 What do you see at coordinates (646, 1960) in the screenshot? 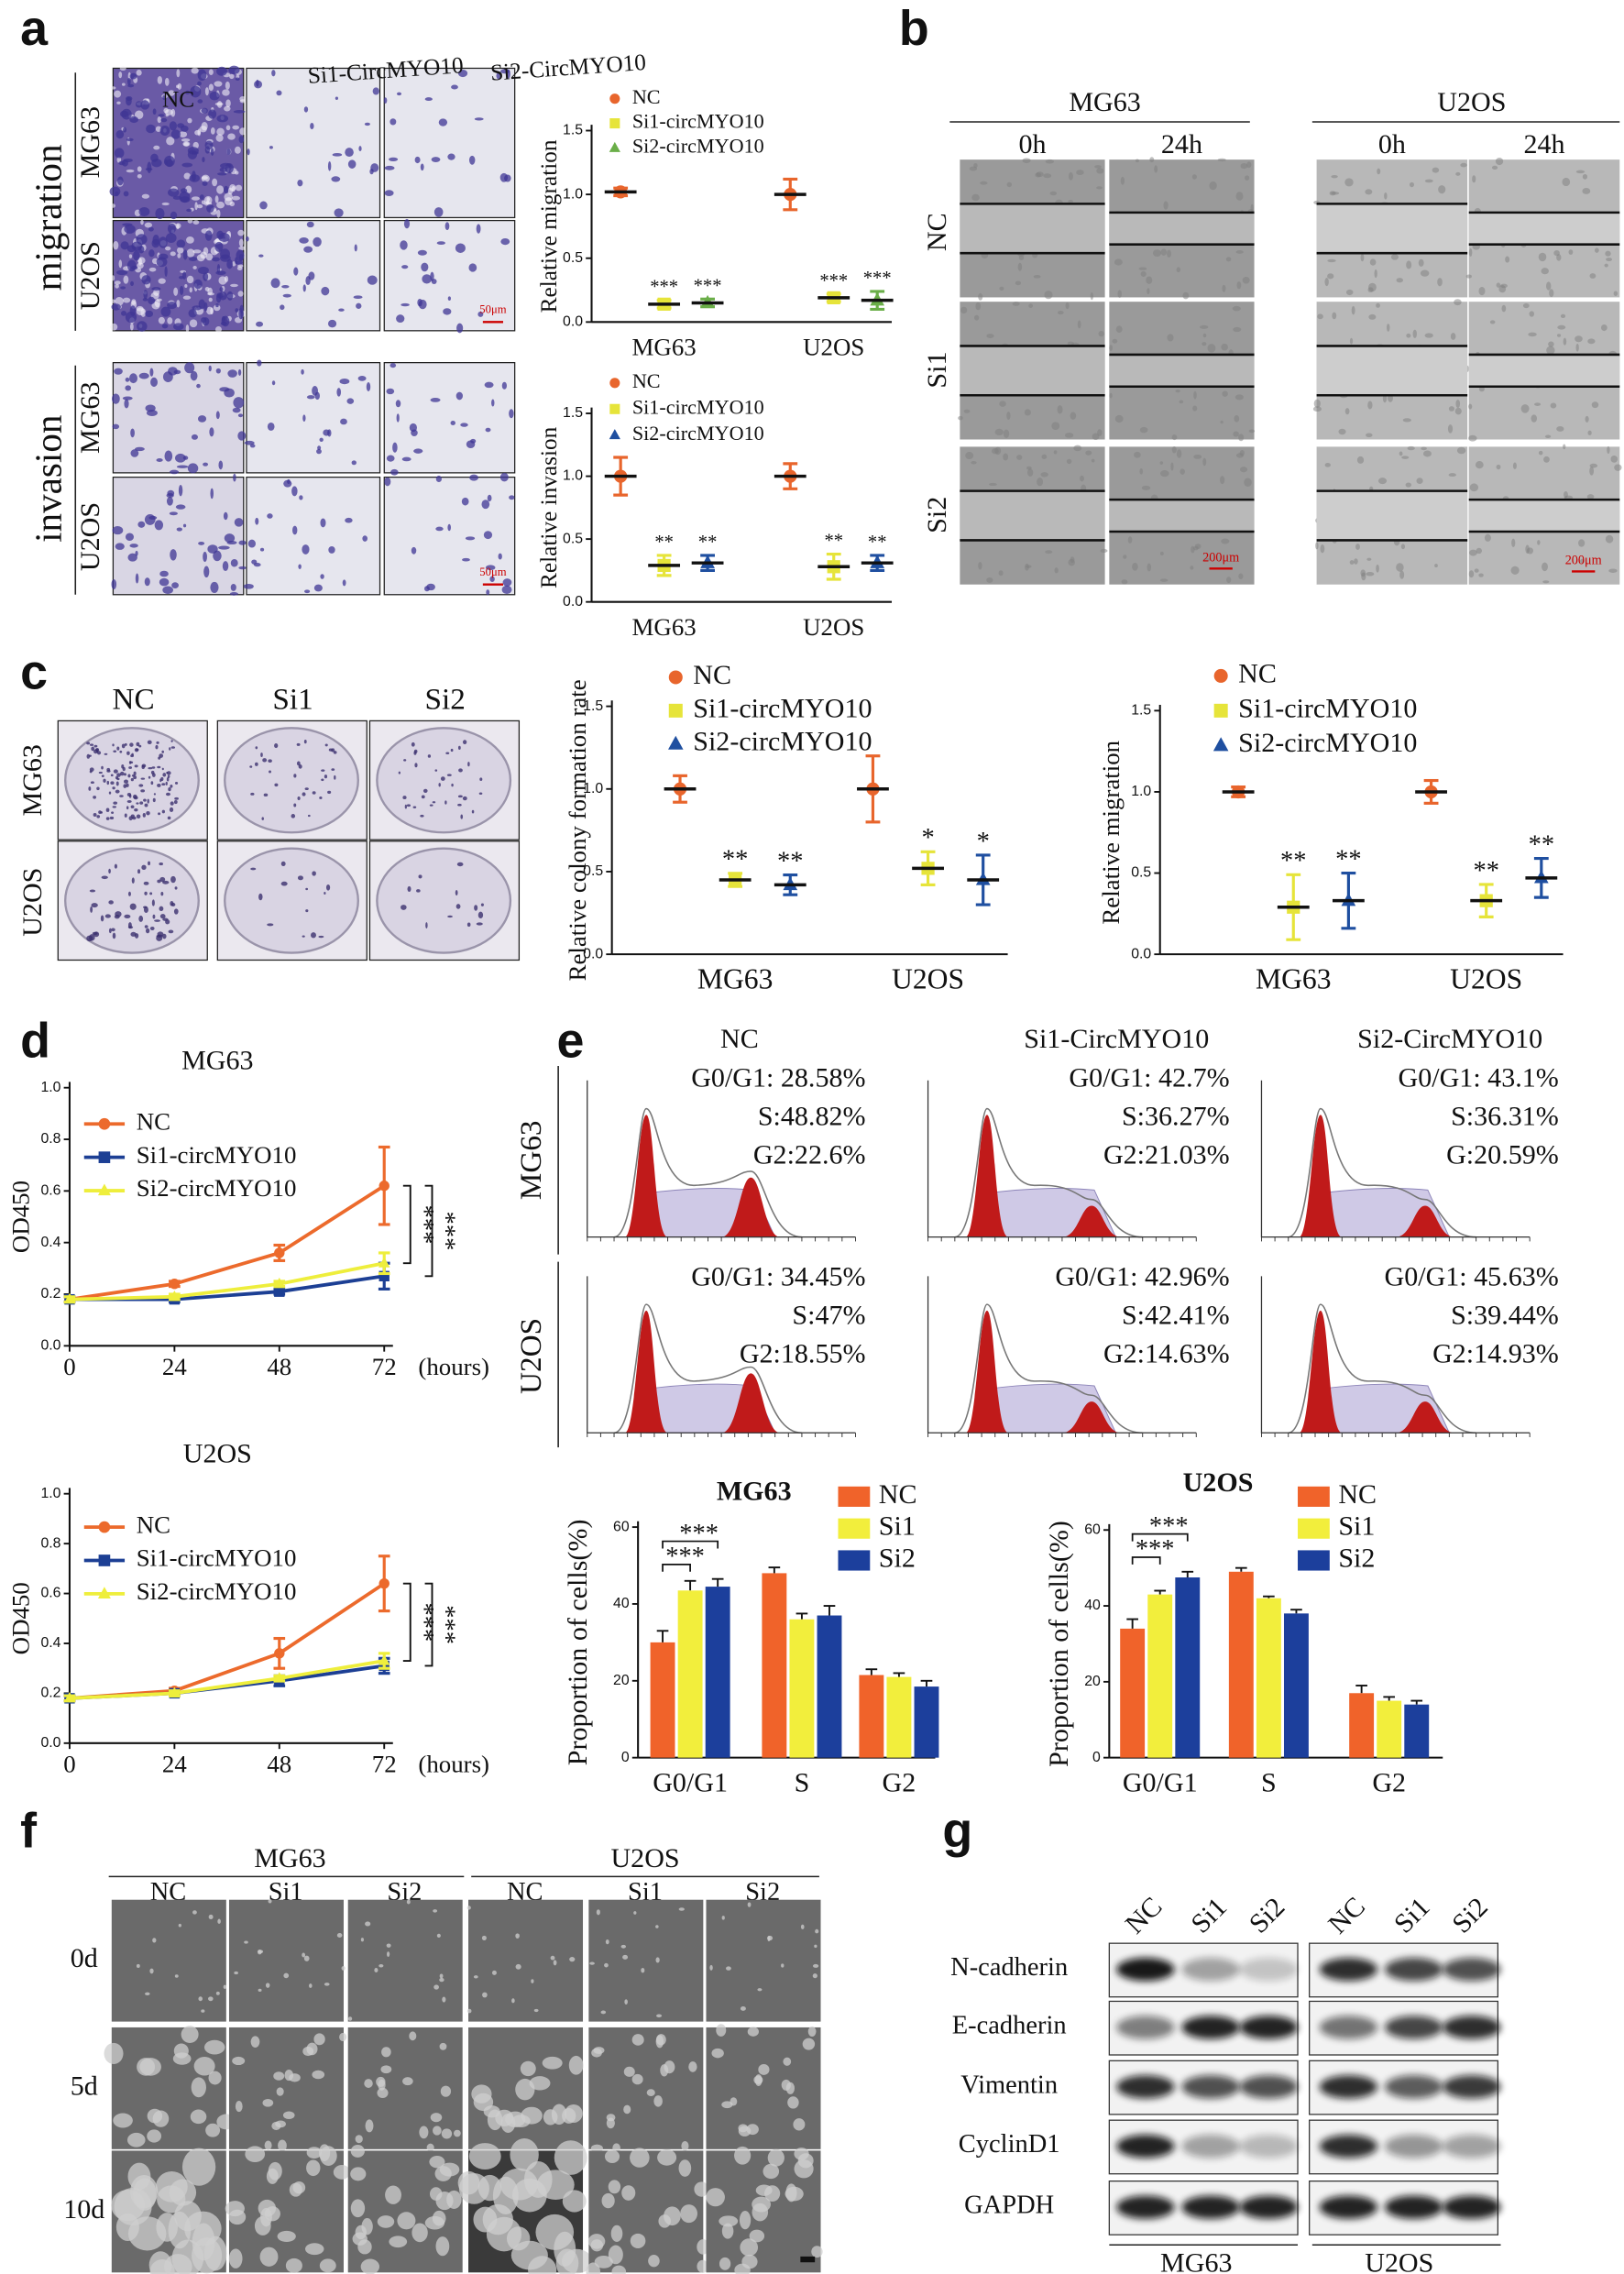
I see `sphere-image` at bounding box center [646, 1960].